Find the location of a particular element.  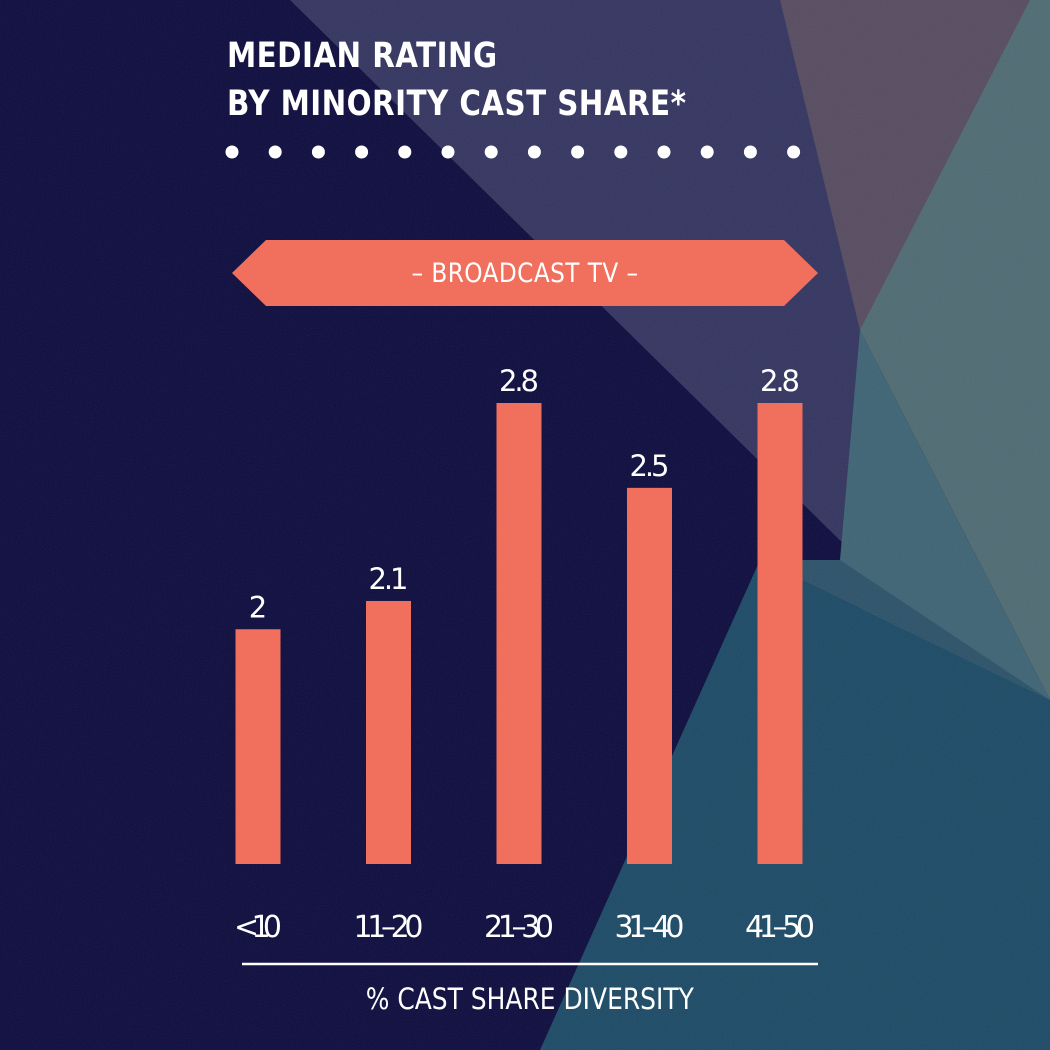

title-line-2: BY MINORITY CAST SHARE* is located at coordinates (457, 104).